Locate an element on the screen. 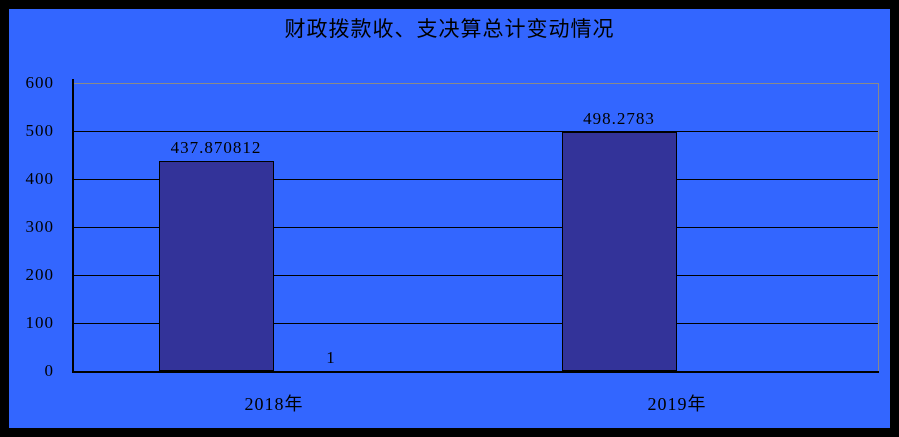 This screenshot has height=437, width=899. x-tick-label-2018年: 2018年 is located at coordinates (274, 404).